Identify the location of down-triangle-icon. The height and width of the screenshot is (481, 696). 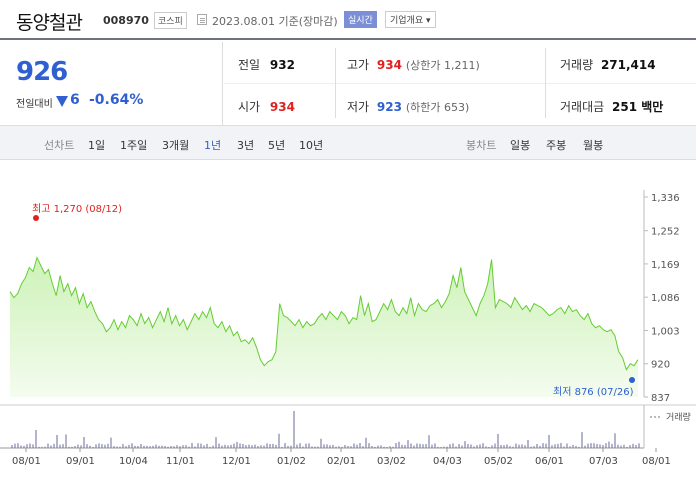
(62, 101).